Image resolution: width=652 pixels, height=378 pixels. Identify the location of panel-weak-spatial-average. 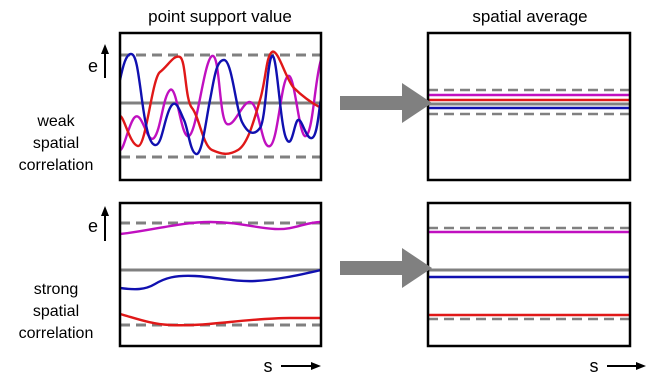
(529, 106).